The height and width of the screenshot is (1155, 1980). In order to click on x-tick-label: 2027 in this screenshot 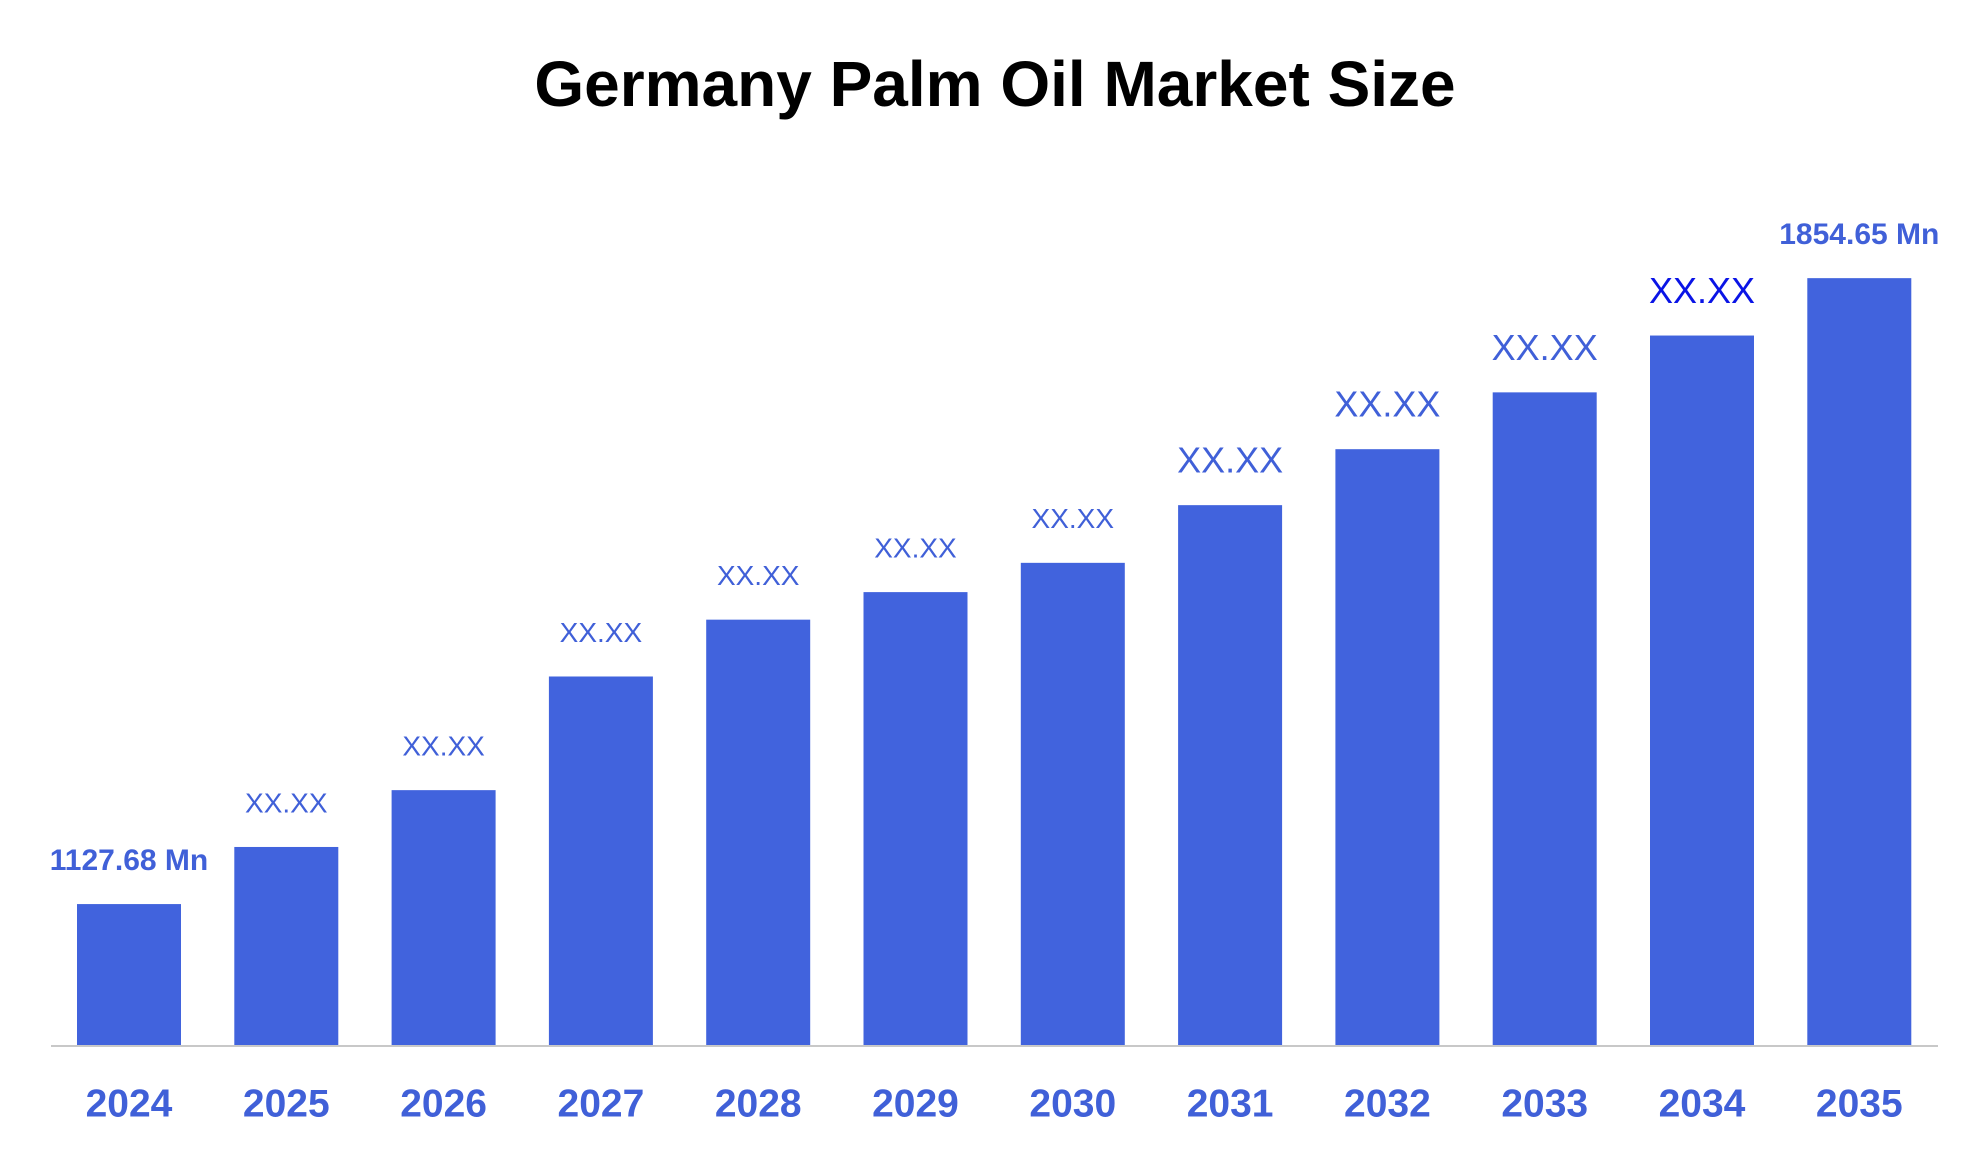, I will do `click(601, 1103)`.